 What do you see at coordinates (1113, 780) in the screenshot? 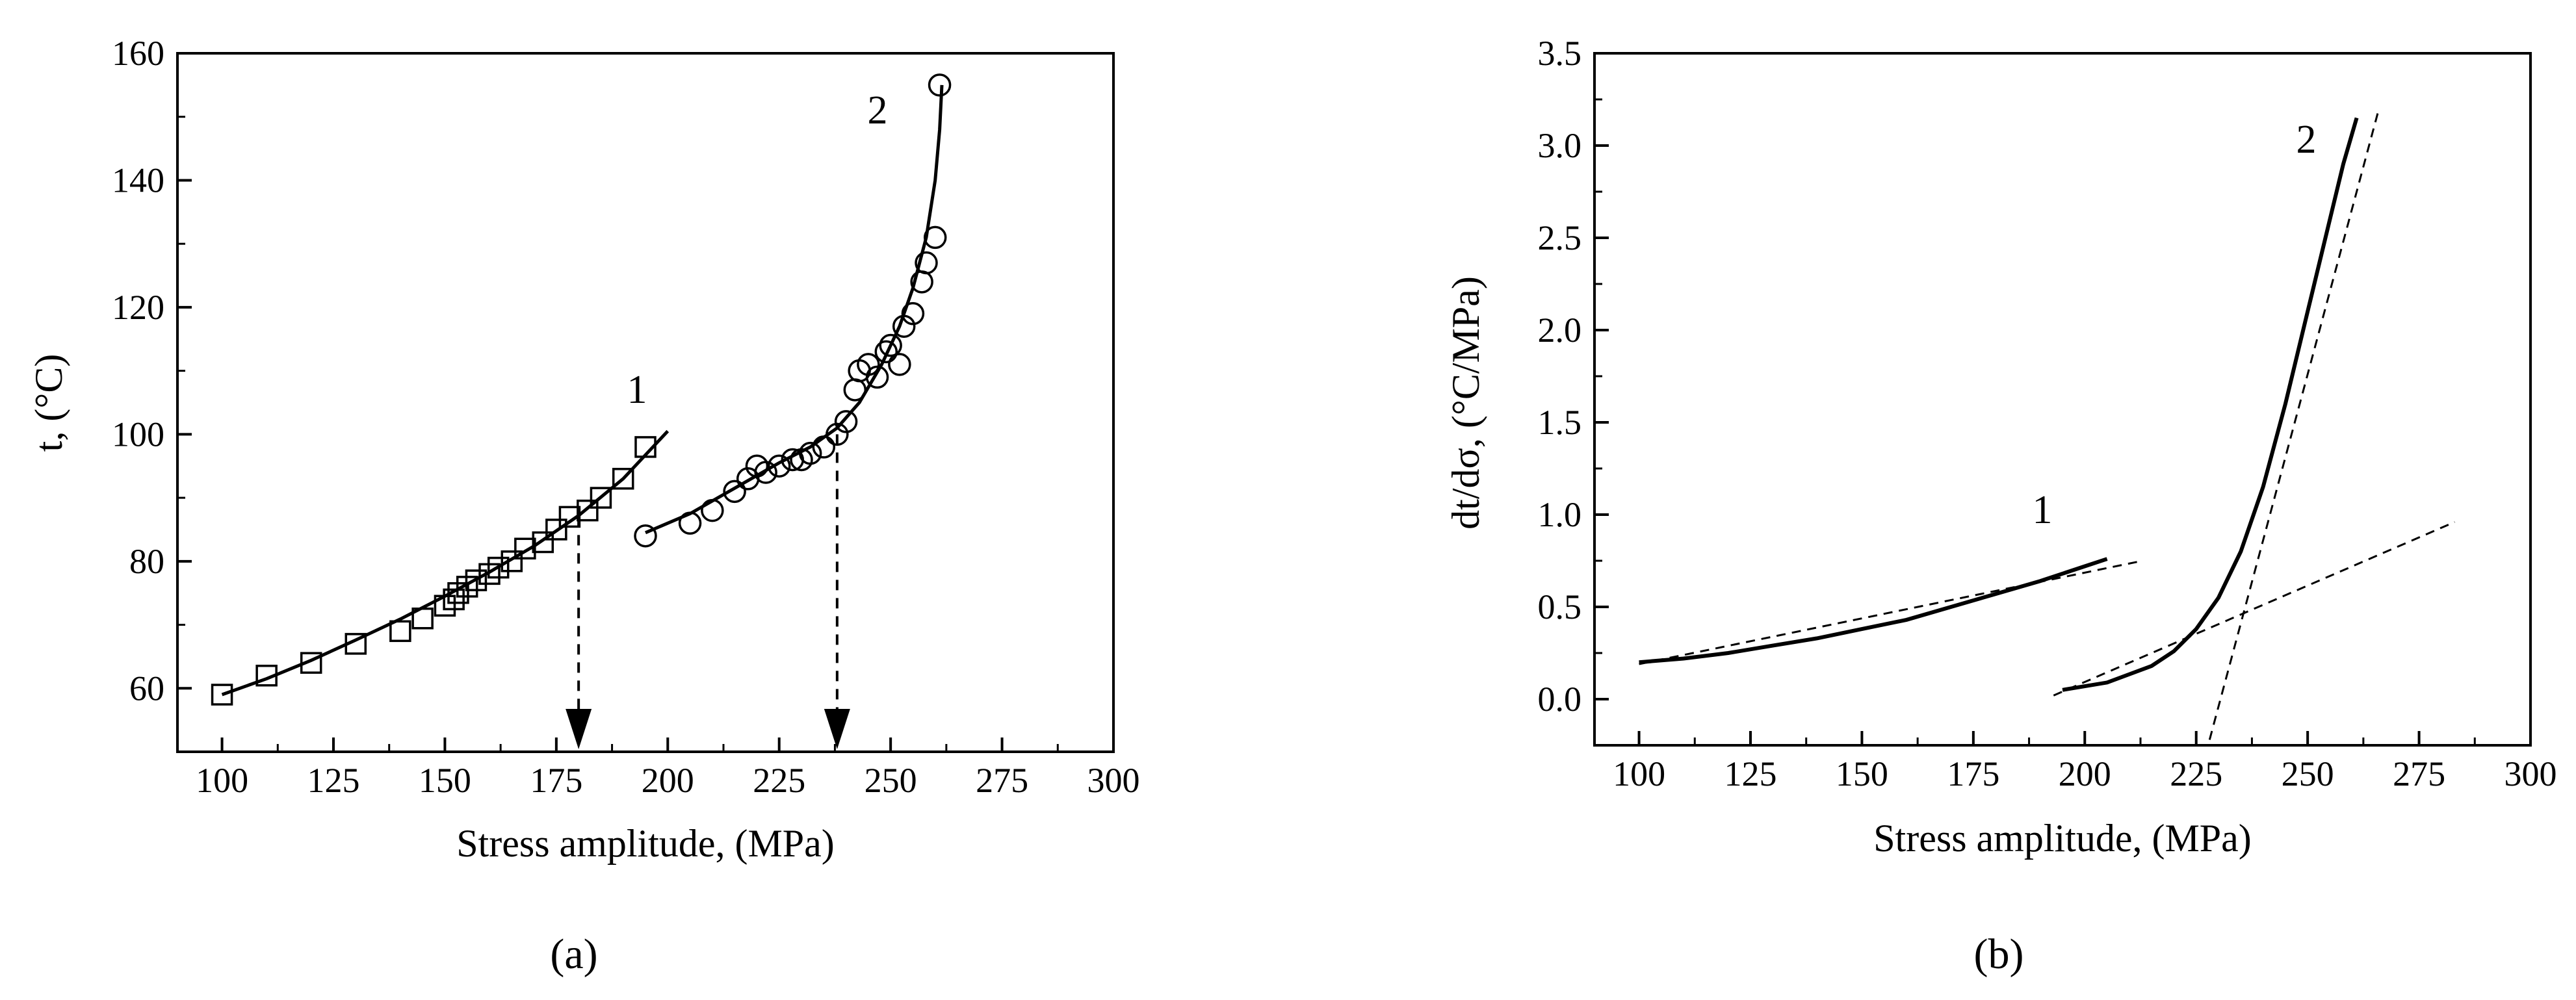
I see `a-x-tick-label: 300` at bounding box center [1113, 780].